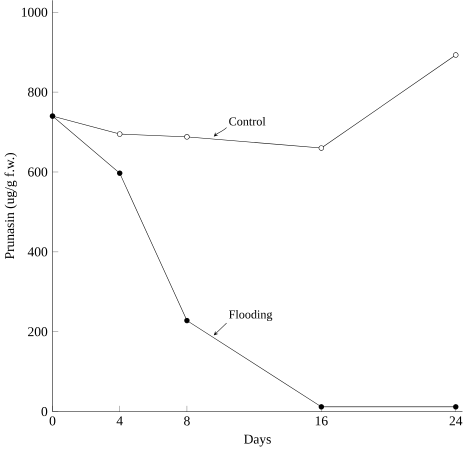  Describe the element at coordinates (257, 440) in the screenshot. I see `x-axis-title: Days` at that location.